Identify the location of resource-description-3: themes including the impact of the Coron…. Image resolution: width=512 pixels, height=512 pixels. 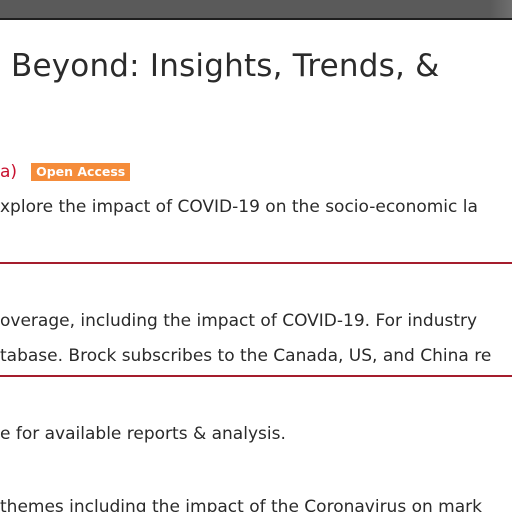
(241, 504).